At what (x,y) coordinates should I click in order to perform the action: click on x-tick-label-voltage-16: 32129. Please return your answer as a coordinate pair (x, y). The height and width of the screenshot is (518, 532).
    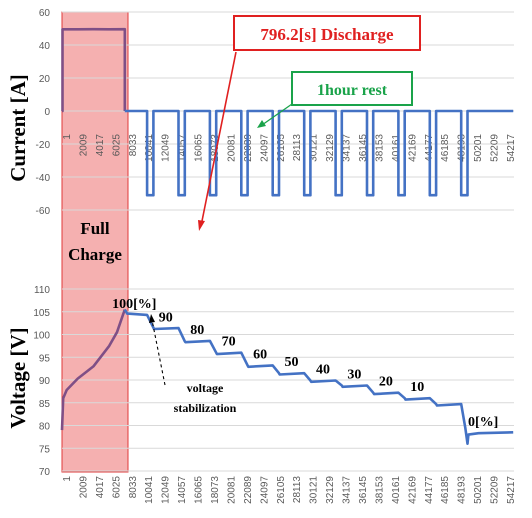
    Looking at the image, I should click on (330, 490).